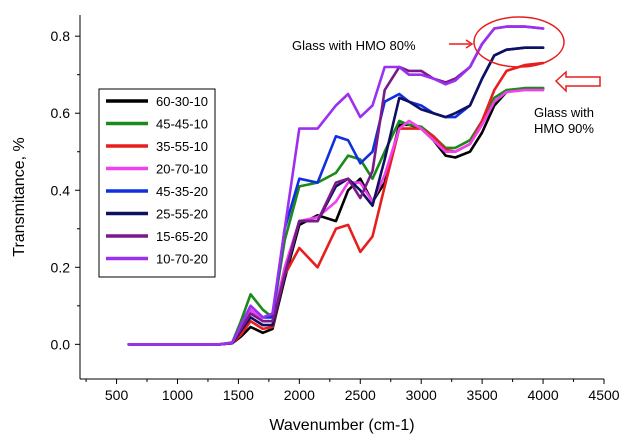 This screenshot has height=436, width=624. Describe the element at coordinates (61, 267) in the screenshot. I see `y-tick-label: 0.2` at that location.